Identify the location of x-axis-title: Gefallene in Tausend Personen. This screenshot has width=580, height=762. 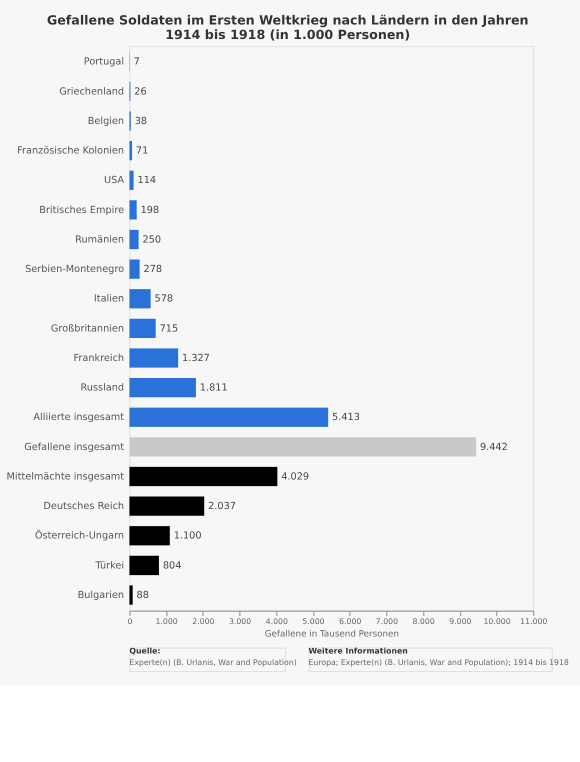
(331, 634).